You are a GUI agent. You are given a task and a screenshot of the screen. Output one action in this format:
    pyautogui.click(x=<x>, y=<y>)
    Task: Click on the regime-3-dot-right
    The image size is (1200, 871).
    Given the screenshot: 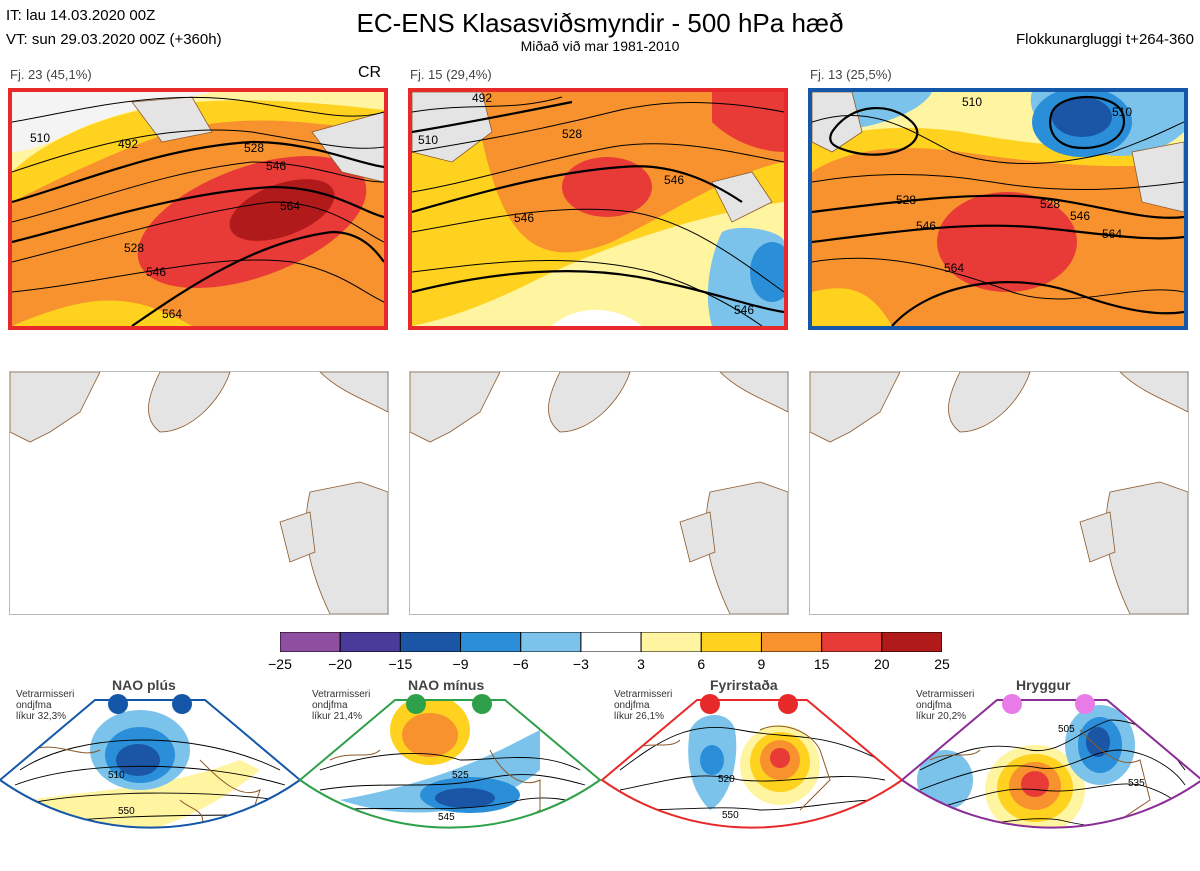 What is the action you would take?
    pyautogui.click(x=788, y=704)
    